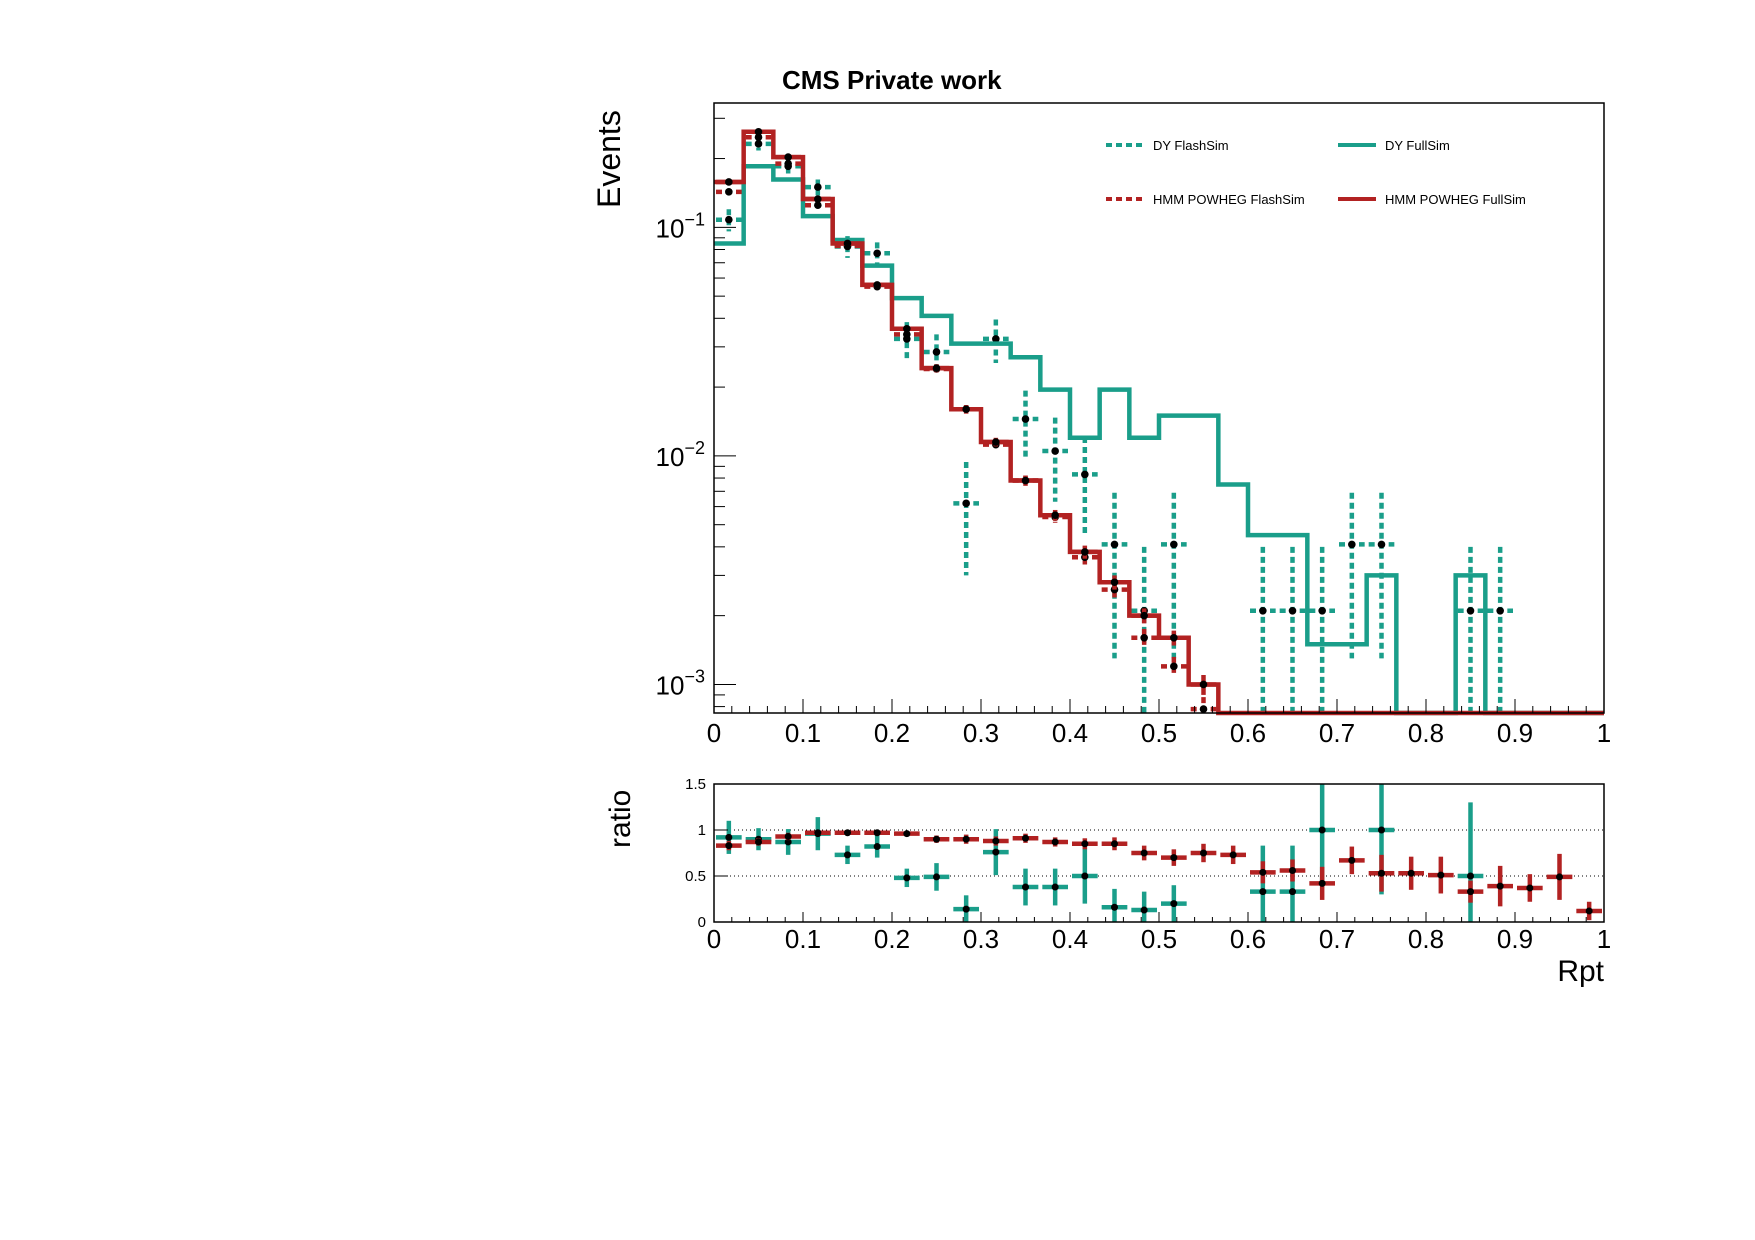  I want to click on legend-label: DY FlashSim, so click(1191, 145).